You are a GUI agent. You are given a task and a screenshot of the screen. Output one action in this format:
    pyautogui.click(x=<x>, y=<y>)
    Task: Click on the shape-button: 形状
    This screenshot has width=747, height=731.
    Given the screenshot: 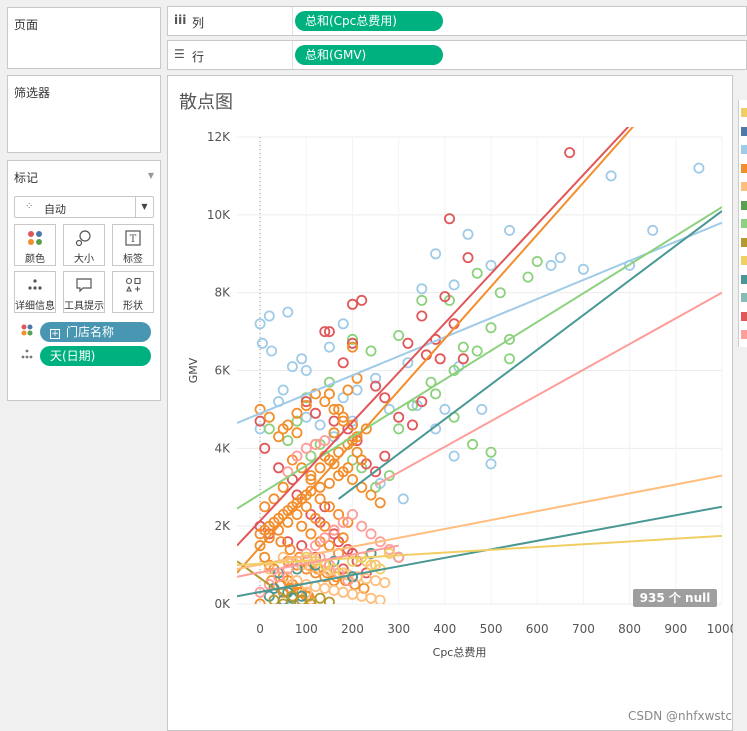 What is the action you would take?
    pyautogui.click(x=133, y=292)
    